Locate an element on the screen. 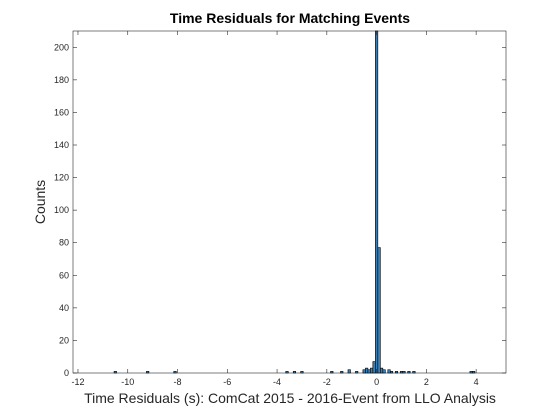  x-tick-label: -4 is located at coordinates (277, 382).